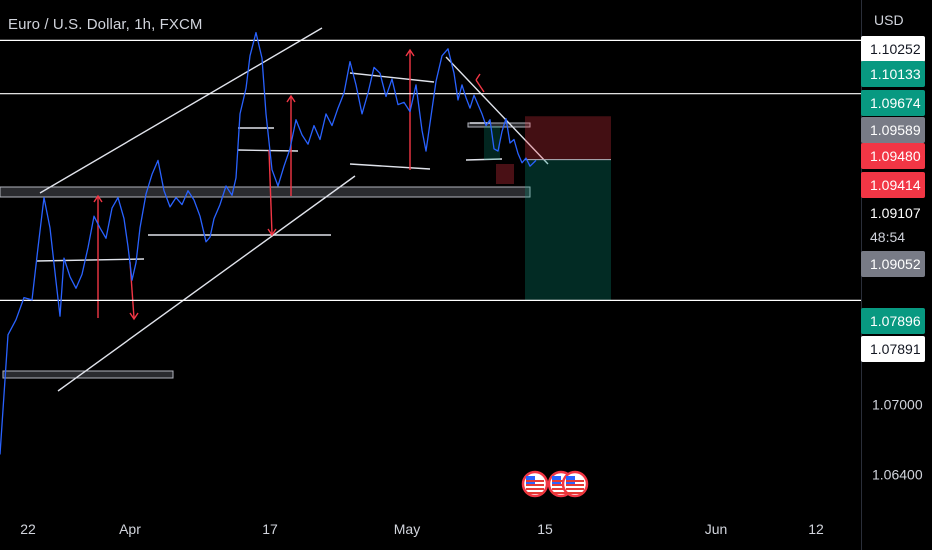 The image size is (932, 550). What do you see at coordinates (895, 103) in the screenshot?
I see `price-label-text: 1.09674` at bounding box center [895, 103].